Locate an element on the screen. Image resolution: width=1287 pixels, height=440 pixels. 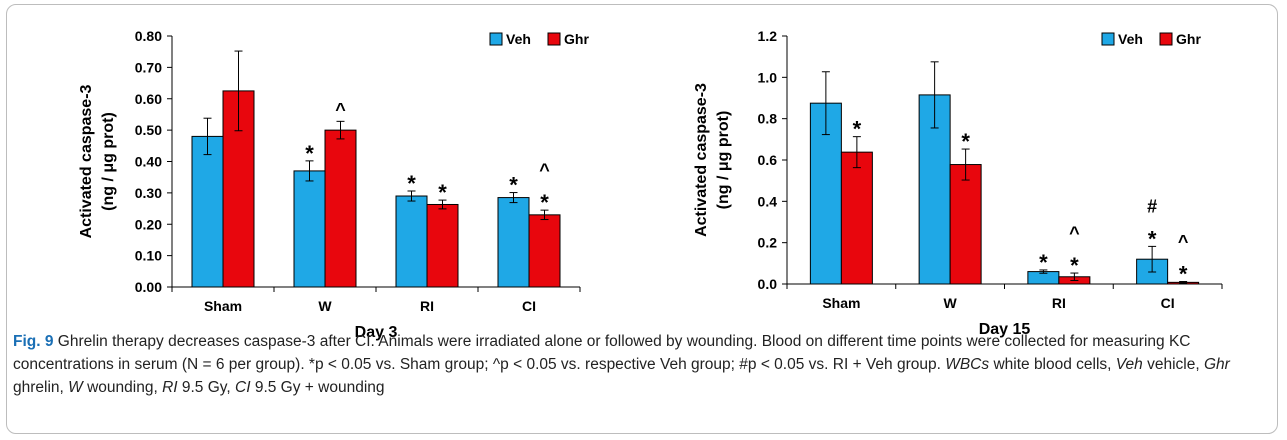
caption-def: vehicle, is located at coordinates (1173, 364).